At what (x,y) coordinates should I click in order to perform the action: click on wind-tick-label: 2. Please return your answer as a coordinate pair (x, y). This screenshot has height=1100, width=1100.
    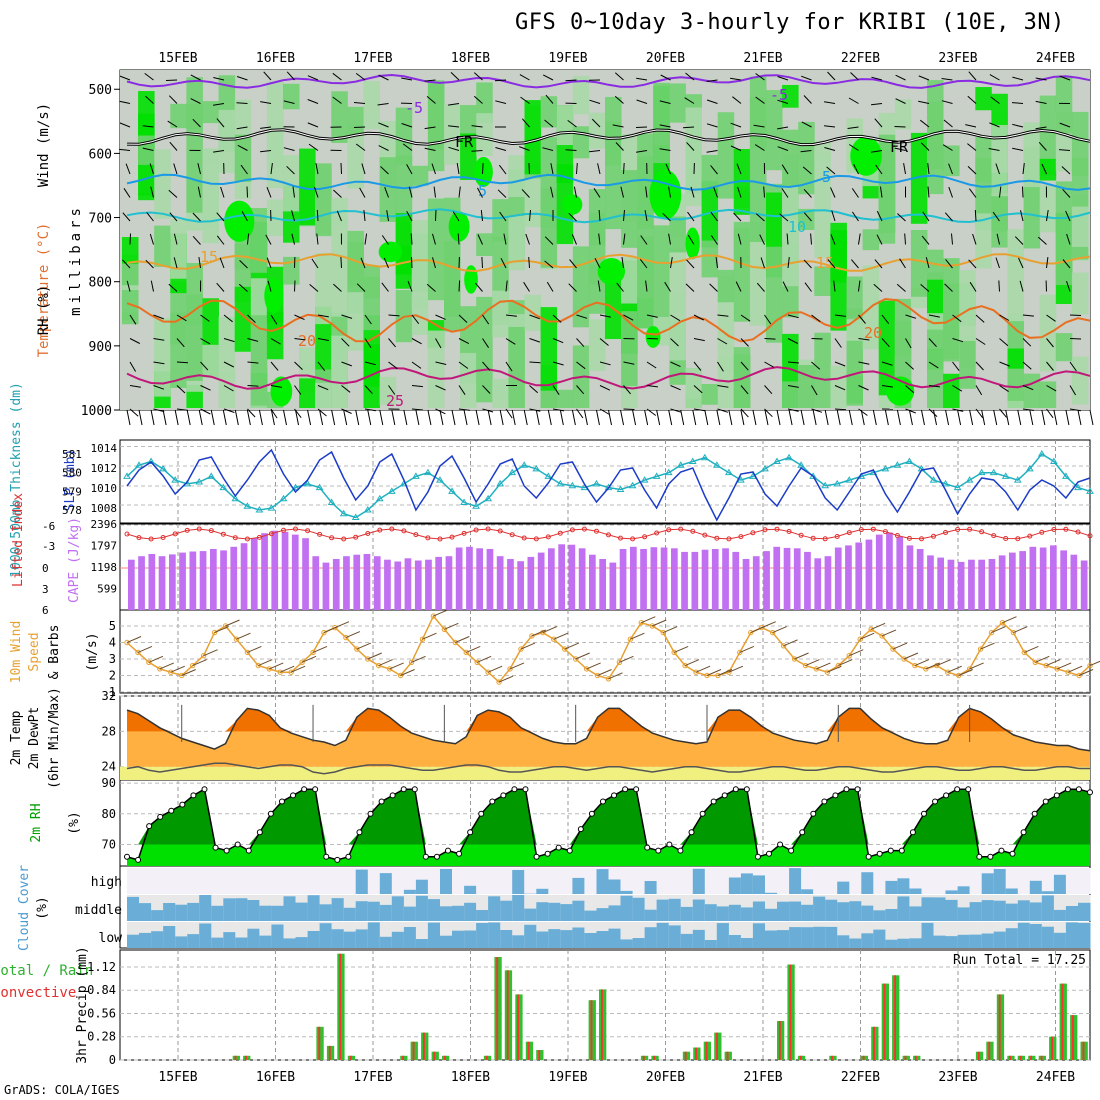
    Looking at the image, I should click on (112, 676).